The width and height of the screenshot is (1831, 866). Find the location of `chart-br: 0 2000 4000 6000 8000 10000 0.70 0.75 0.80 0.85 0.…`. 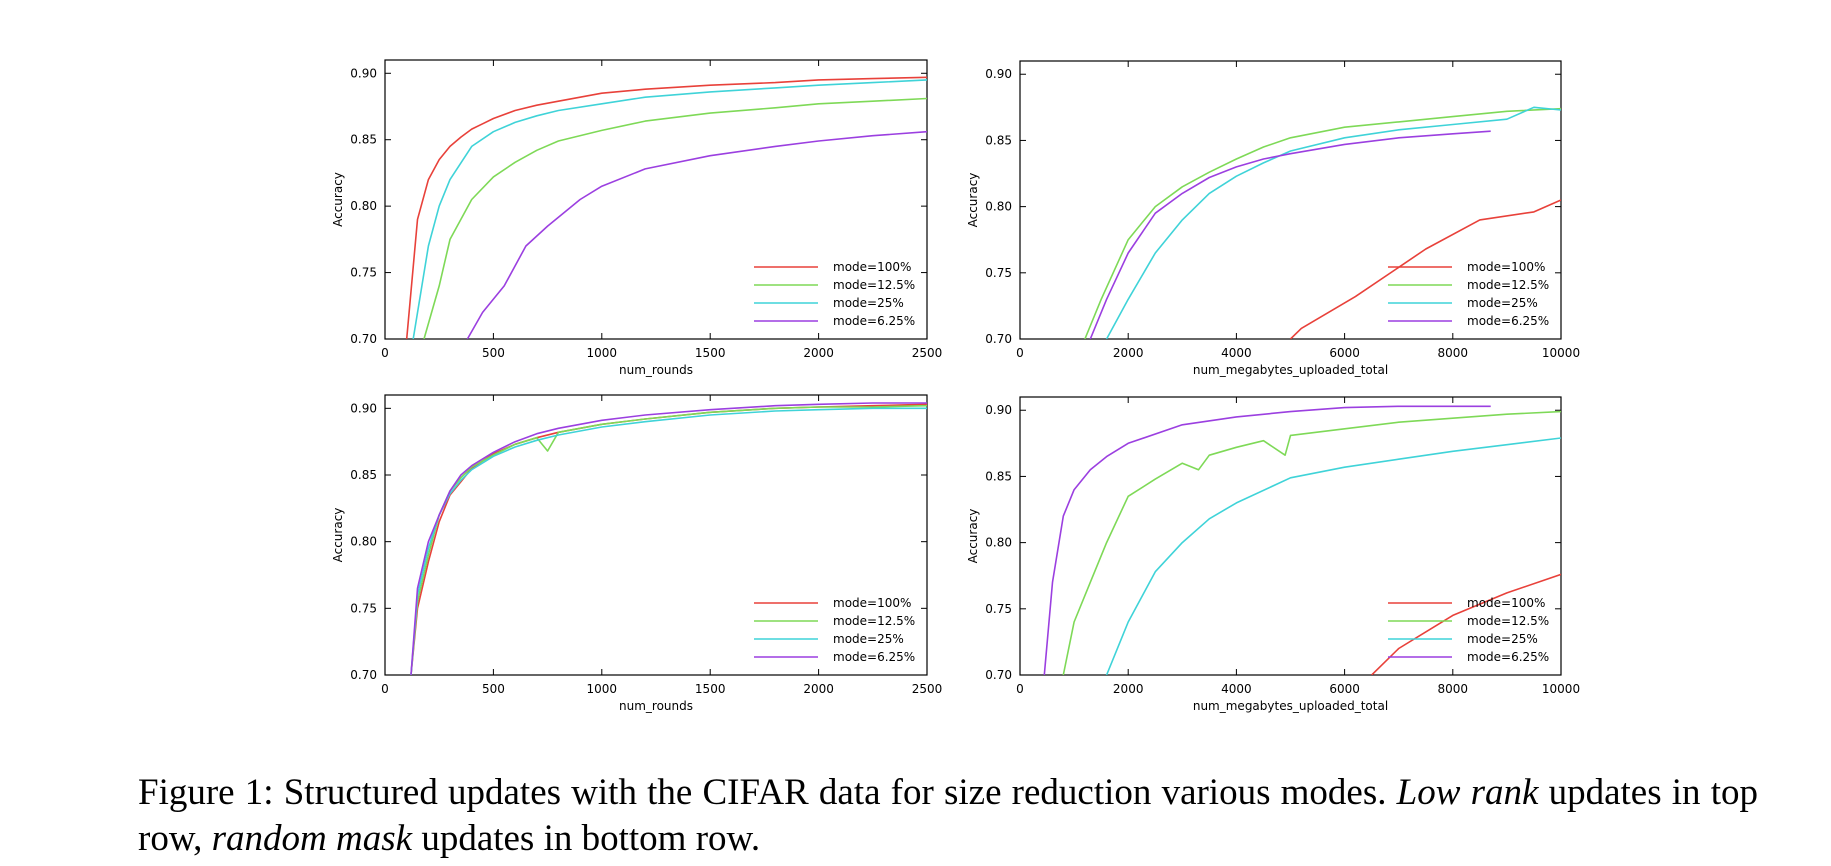

chart-br: 0 2000 4000 6000 8000 10000 0.70 0.75 0.80 0.85 0.… is located at coordinates (1273, 554).